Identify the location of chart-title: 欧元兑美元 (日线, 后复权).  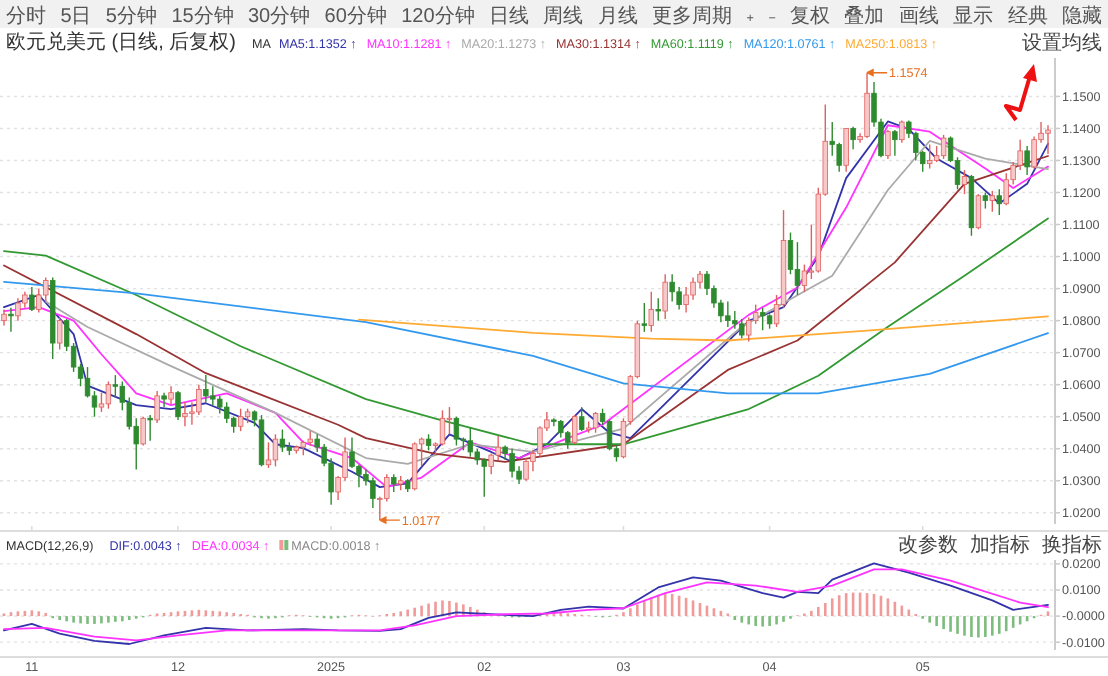
(121, 42).